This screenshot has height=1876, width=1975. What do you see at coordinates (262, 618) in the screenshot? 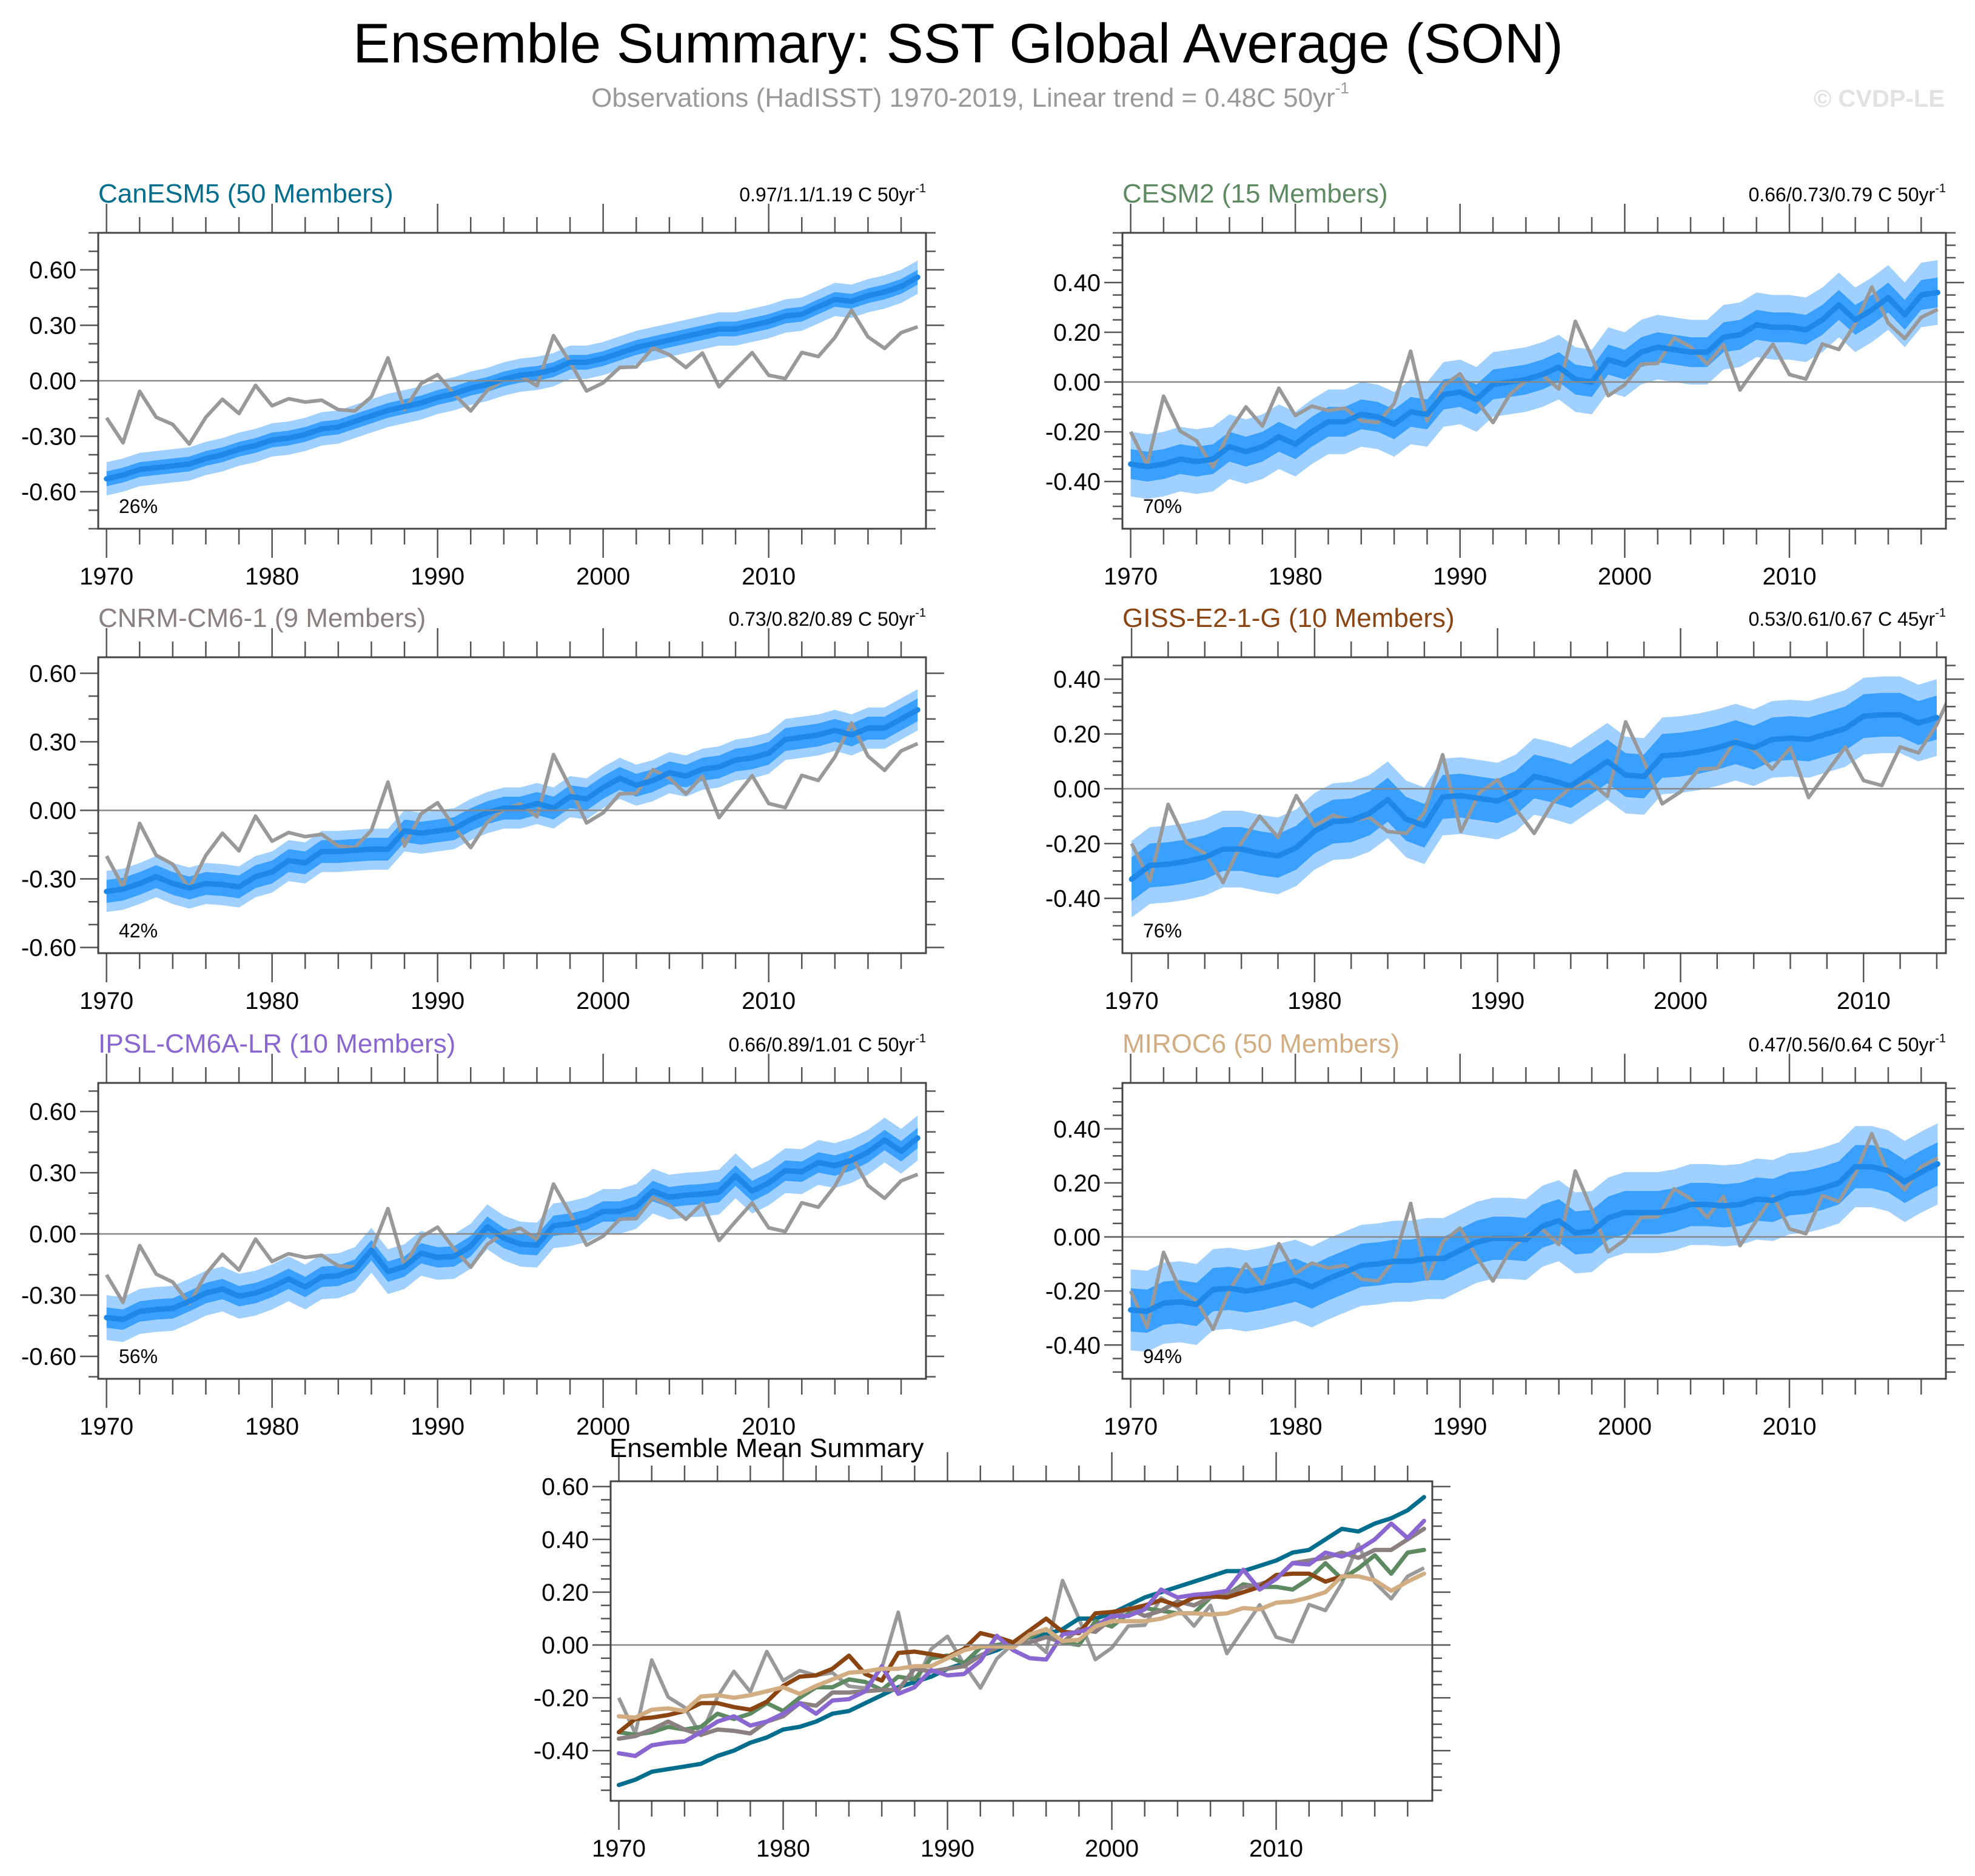
I see `panel-title: CNRM-CM6-1 (9 Members)` at bounding box center [262, 618].